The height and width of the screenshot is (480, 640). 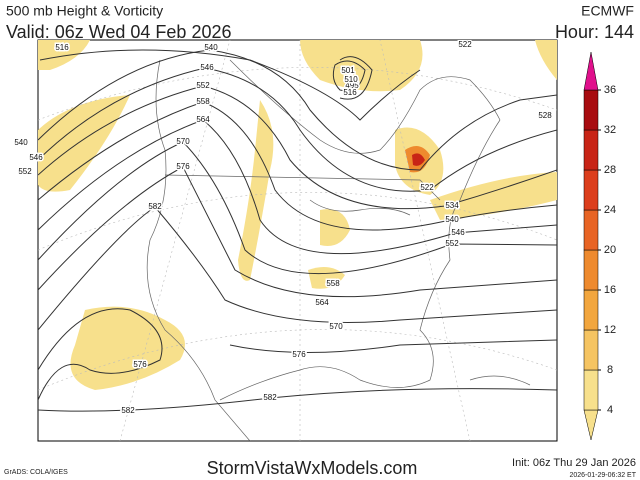 What do you see at coordinates (352, 85) in the screenshot?
I see `contour-label: 495` at bounding box center [352, 85].